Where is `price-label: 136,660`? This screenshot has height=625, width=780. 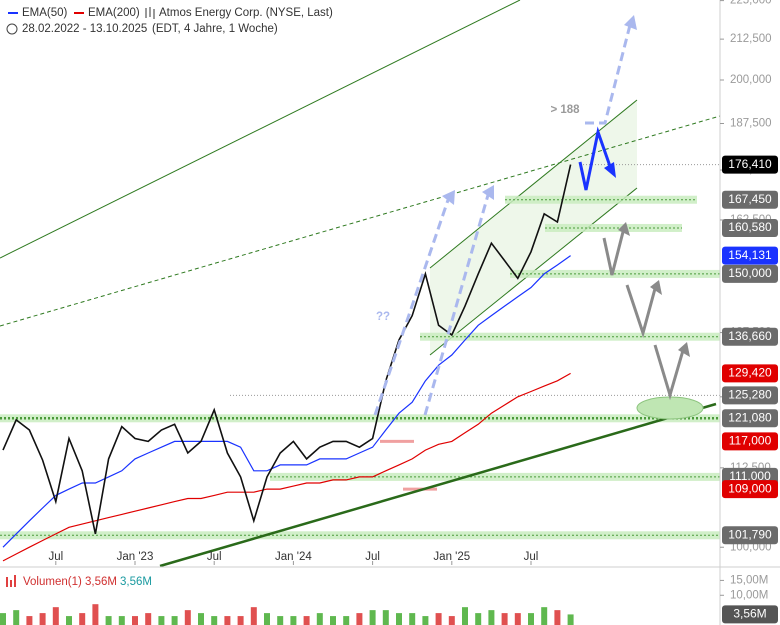
price-label: 136,660 is located at coordinates (750, 336).